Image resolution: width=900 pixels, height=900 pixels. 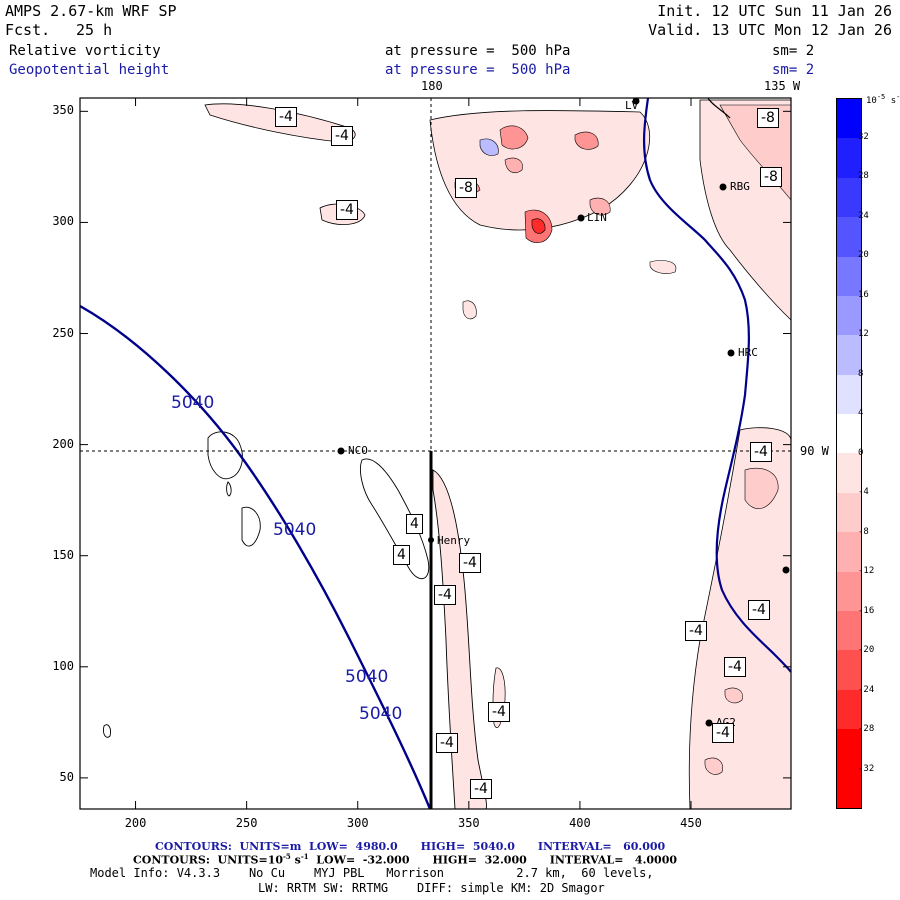 I want to click on x-tick-label: 400, so click(x=580, y=823).